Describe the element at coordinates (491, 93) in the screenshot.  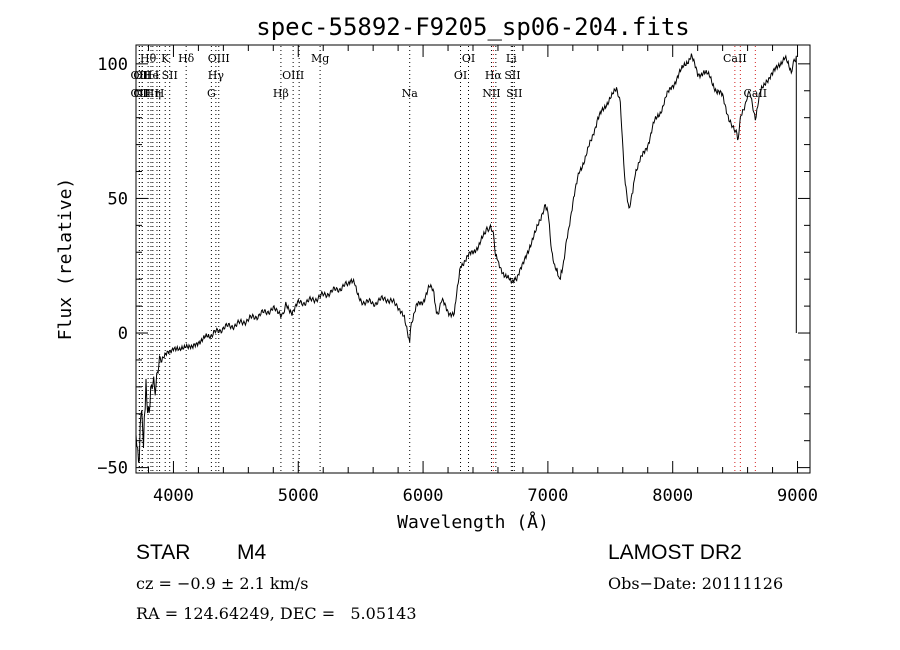
I see `line-label: NII` at that location.